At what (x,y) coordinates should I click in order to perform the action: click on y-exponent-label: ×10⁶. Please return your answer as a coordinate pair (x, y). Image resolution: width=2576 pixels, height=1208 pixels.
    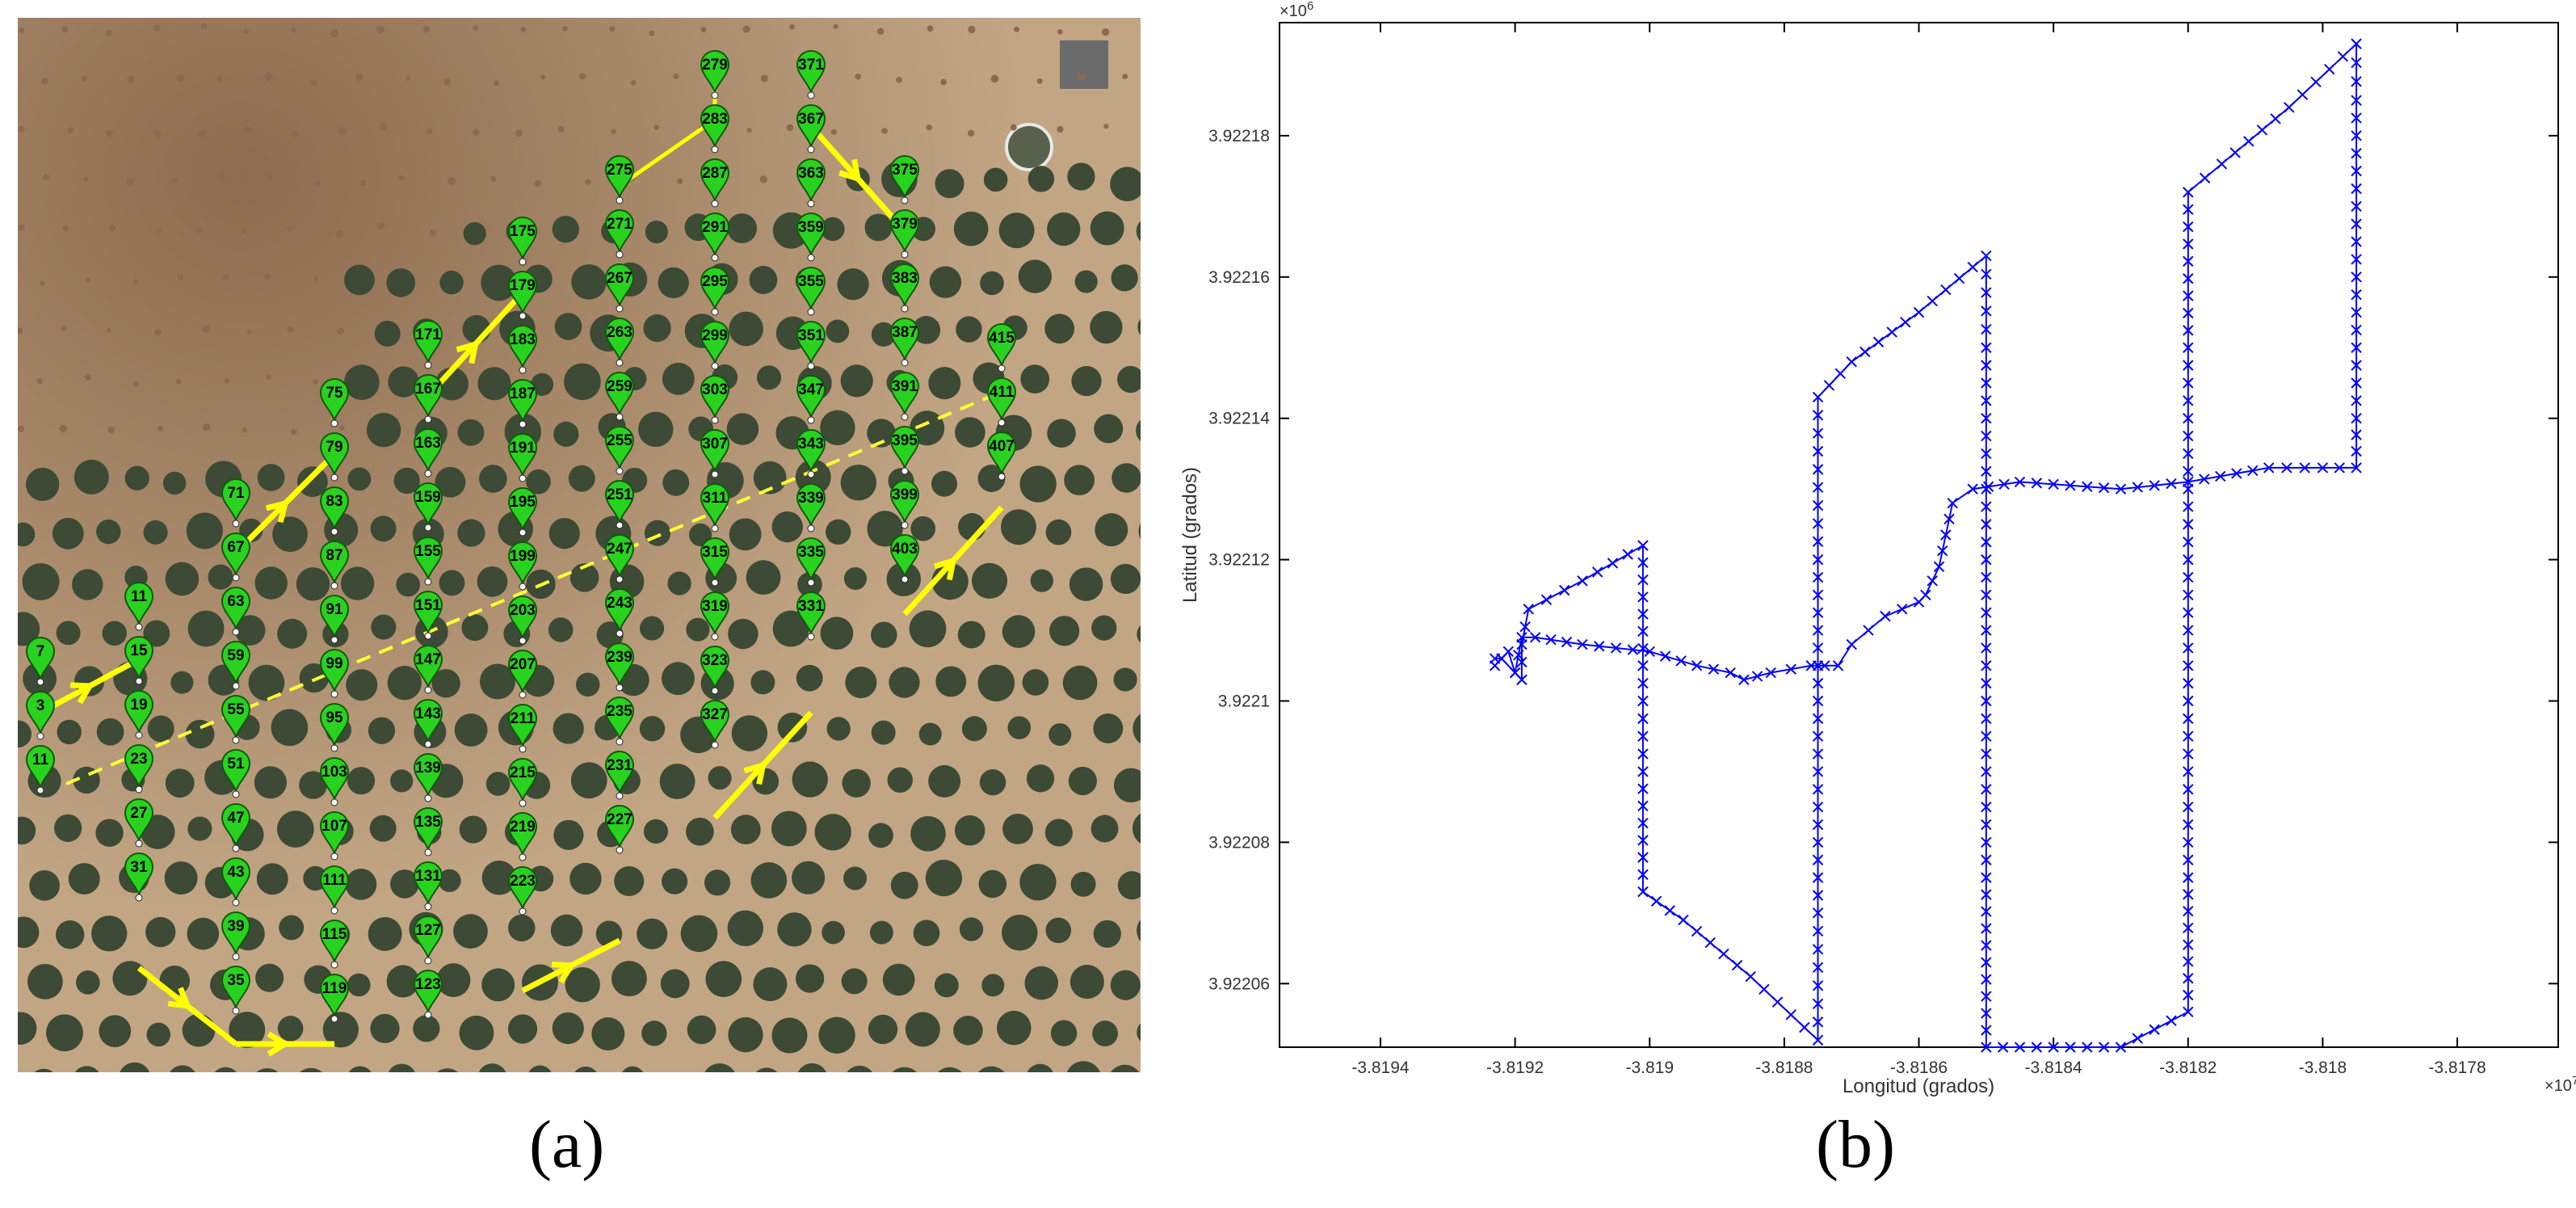
    Looking at the image, I should click on (1296, 10).